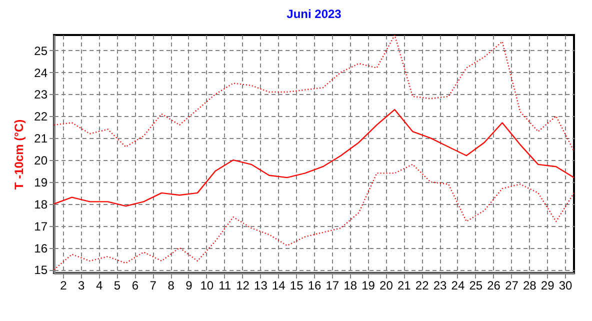 The image size is (592, 321). What do you see at coordinates (458, 285) in the screenshot?
I see `x-tick-label: 24` at bounding box center [458, 285].